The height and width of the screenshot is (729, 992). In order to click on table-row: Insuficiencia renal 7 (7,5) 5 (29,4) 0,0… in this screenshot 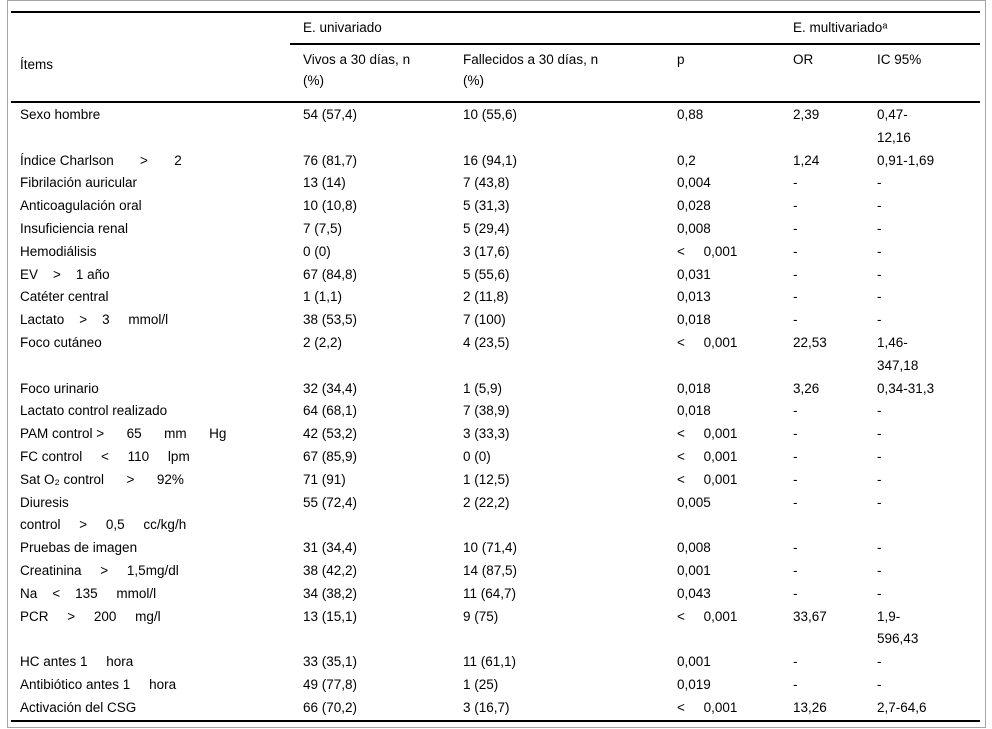, I will do `click(495, 229)`.